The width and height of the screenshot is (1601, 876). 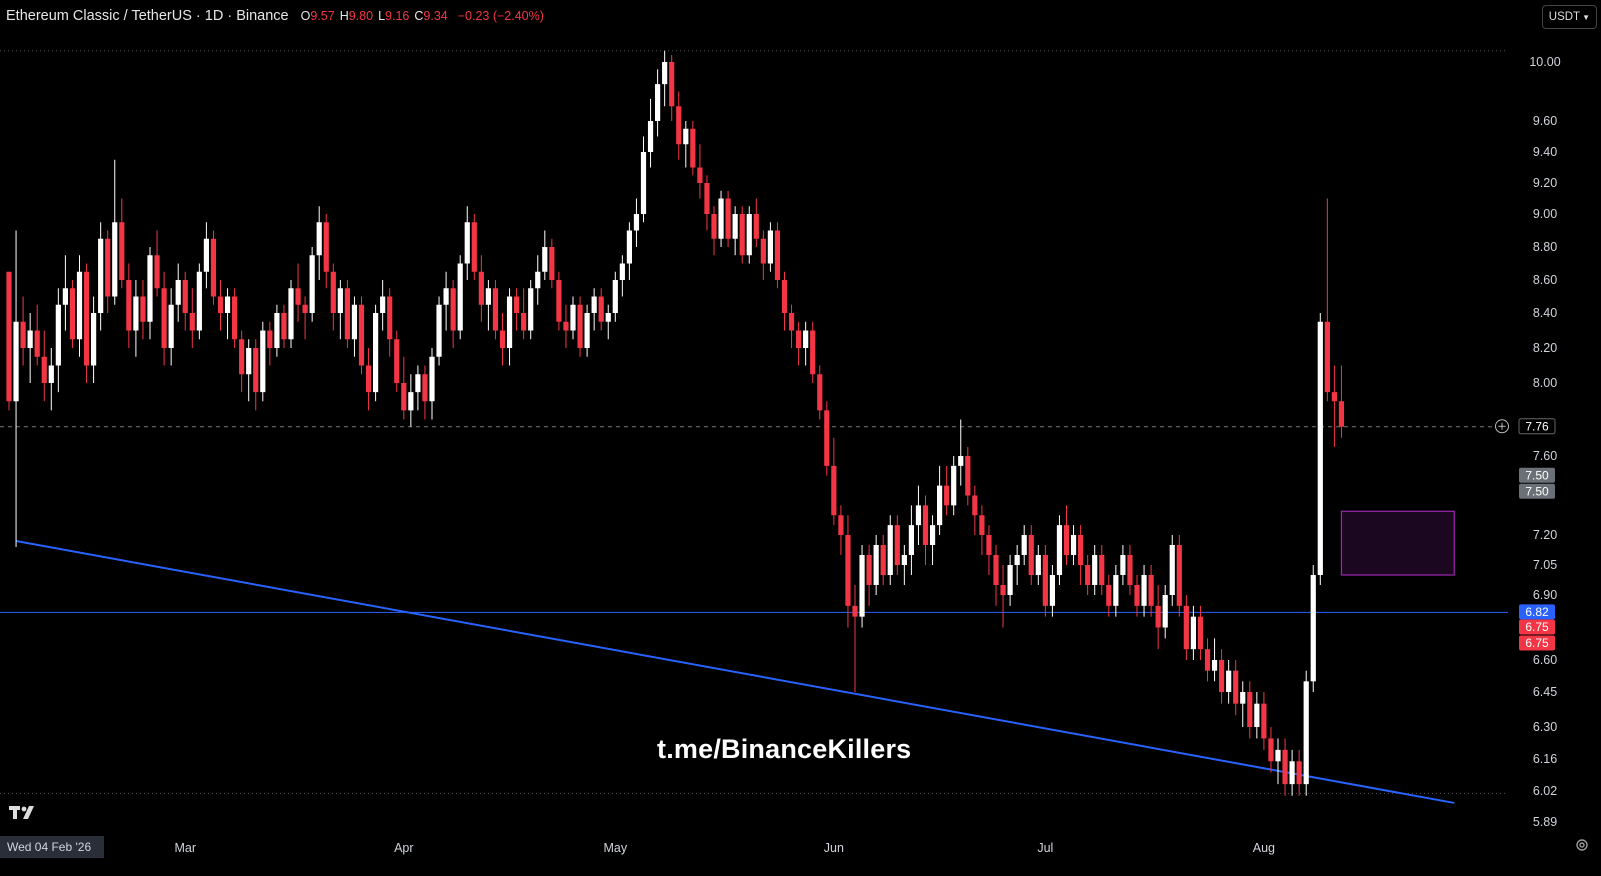 I want to click on tradingview-logo-icon, so click(x=25, y=814).